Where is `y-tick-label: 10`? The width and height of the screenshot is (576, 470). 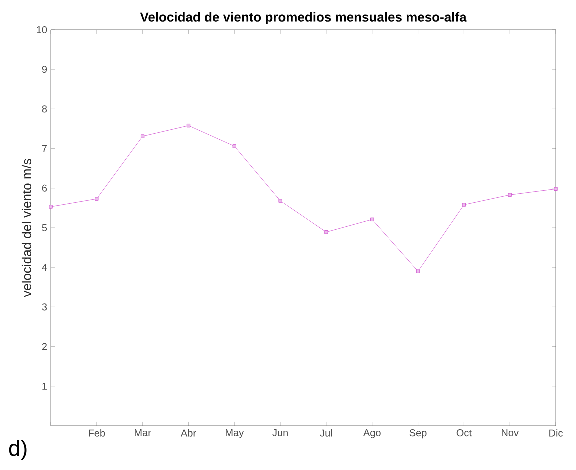 y-tick-label: 10 is located at coordinates (42, 30).